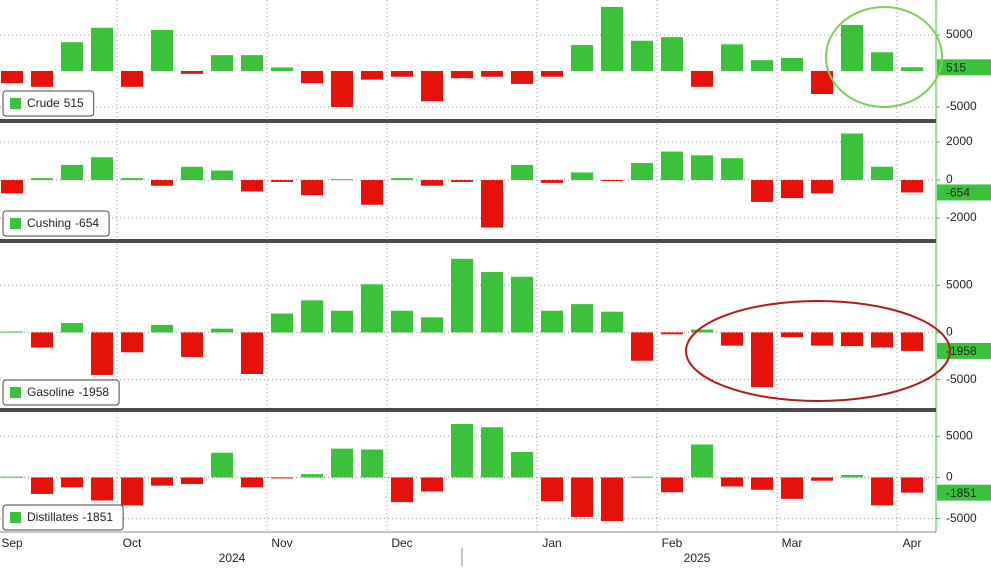  Describe the element at coordinates (912, 543) in the screenshot. I see `x-tick-label: Apr` at that location.